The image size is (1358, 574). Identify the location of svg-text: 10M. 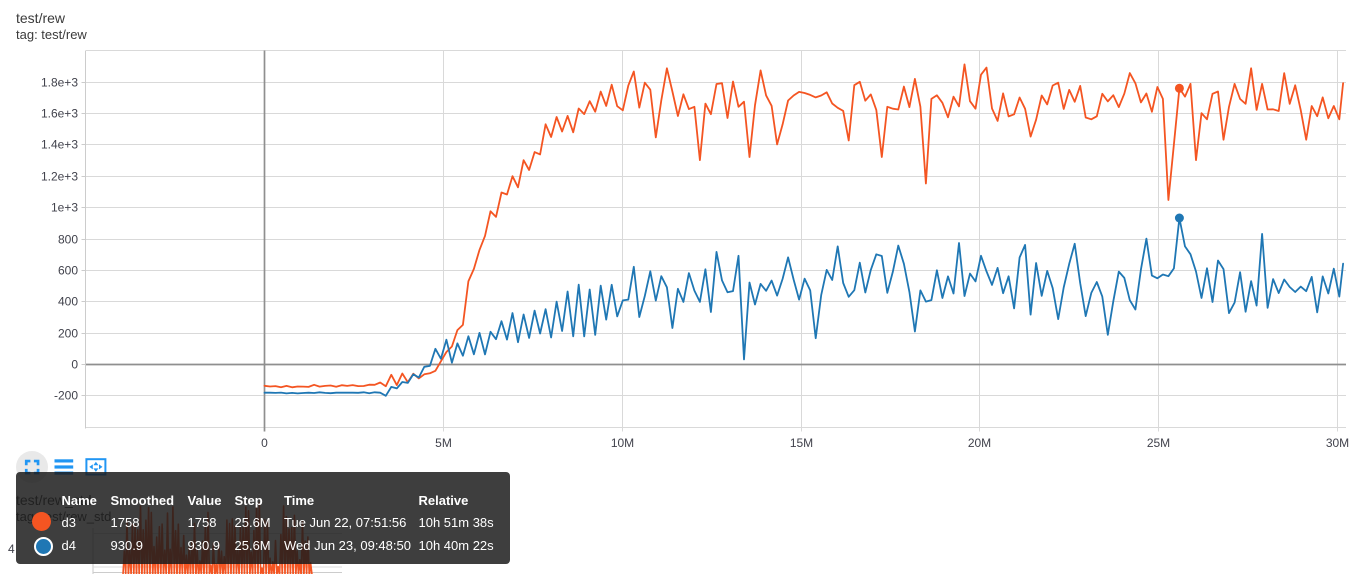
(622, 443).